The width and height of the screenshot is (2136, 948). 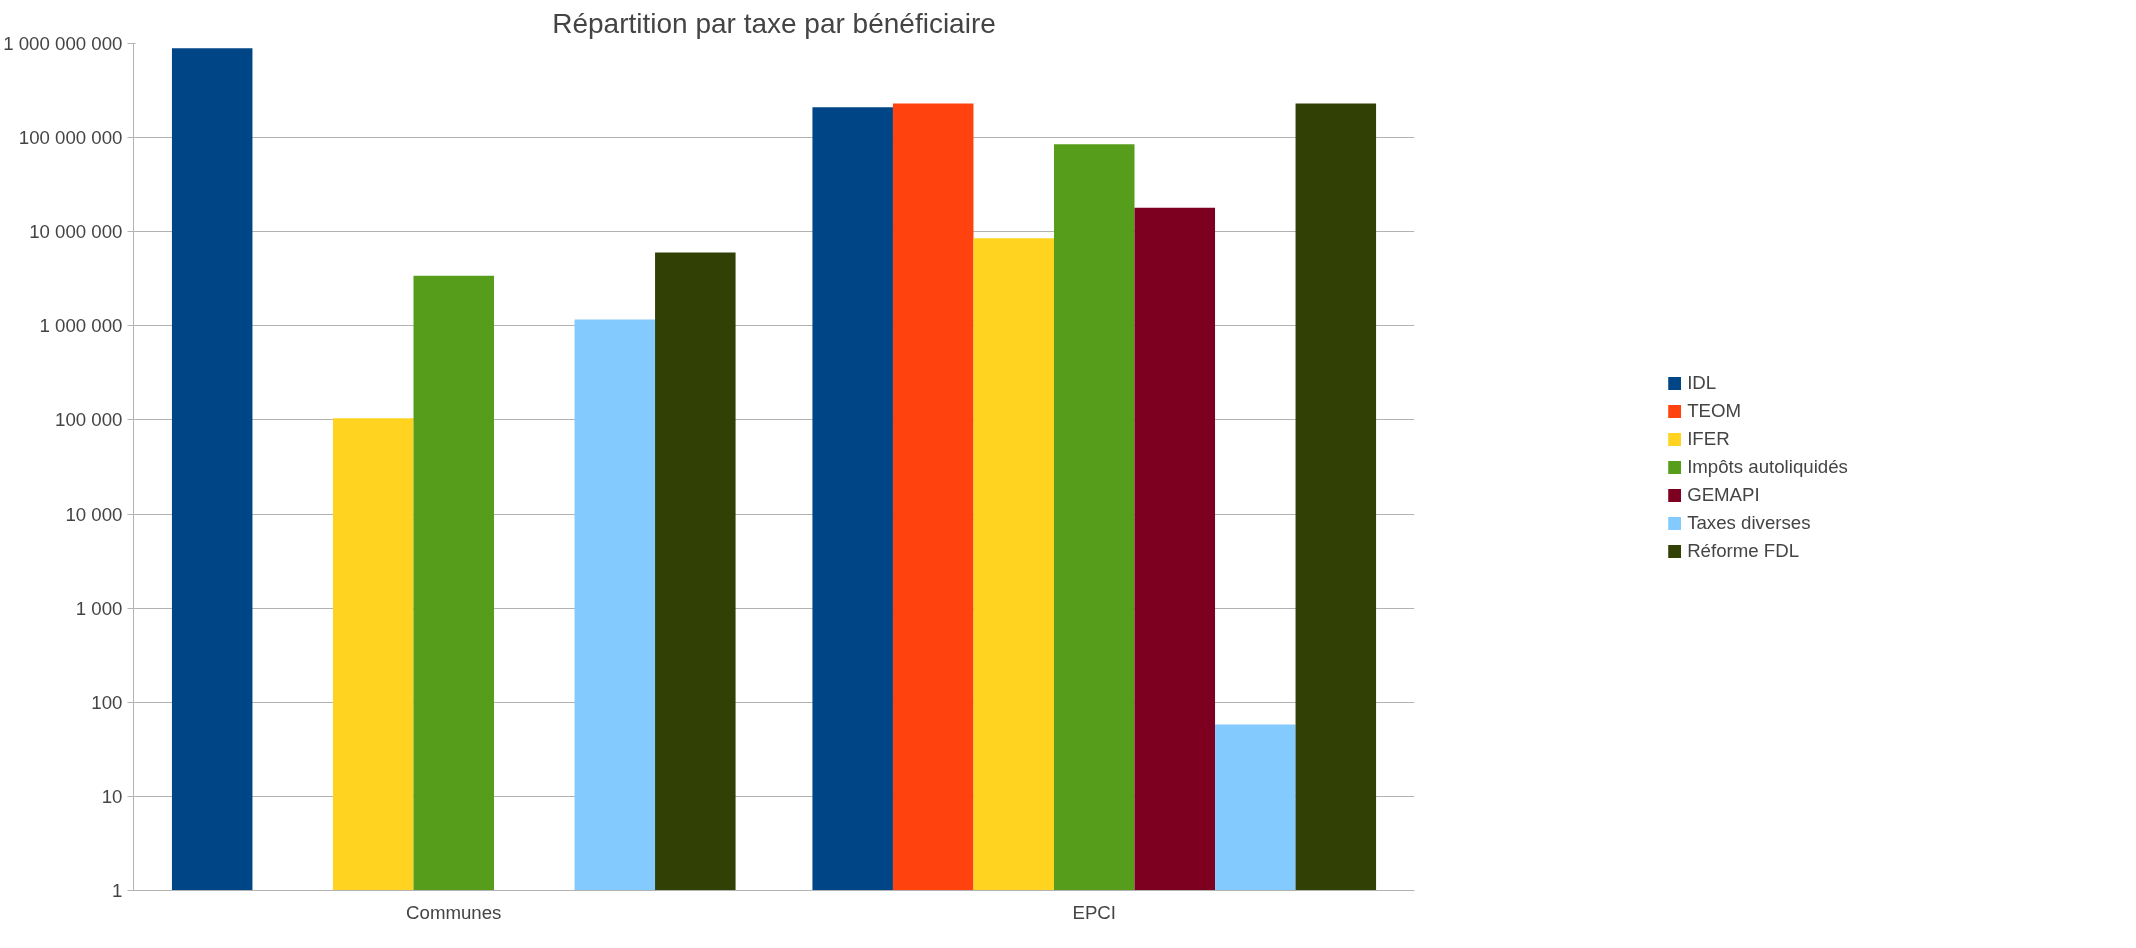 I want to click on y-tick-label: 100 000, so click(x=89, y=420).